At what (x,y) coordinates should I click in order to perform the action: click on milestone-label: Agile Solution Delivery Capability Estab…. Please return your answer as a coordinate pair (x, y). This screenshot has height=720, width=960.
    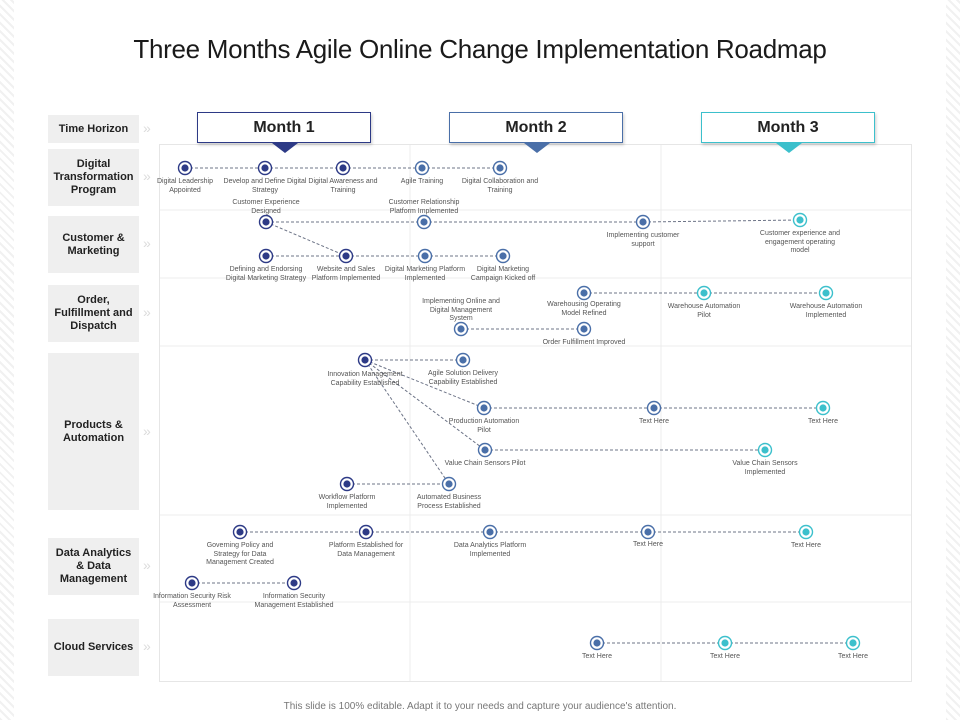
    Looking at the image, I should click on (463, 378).